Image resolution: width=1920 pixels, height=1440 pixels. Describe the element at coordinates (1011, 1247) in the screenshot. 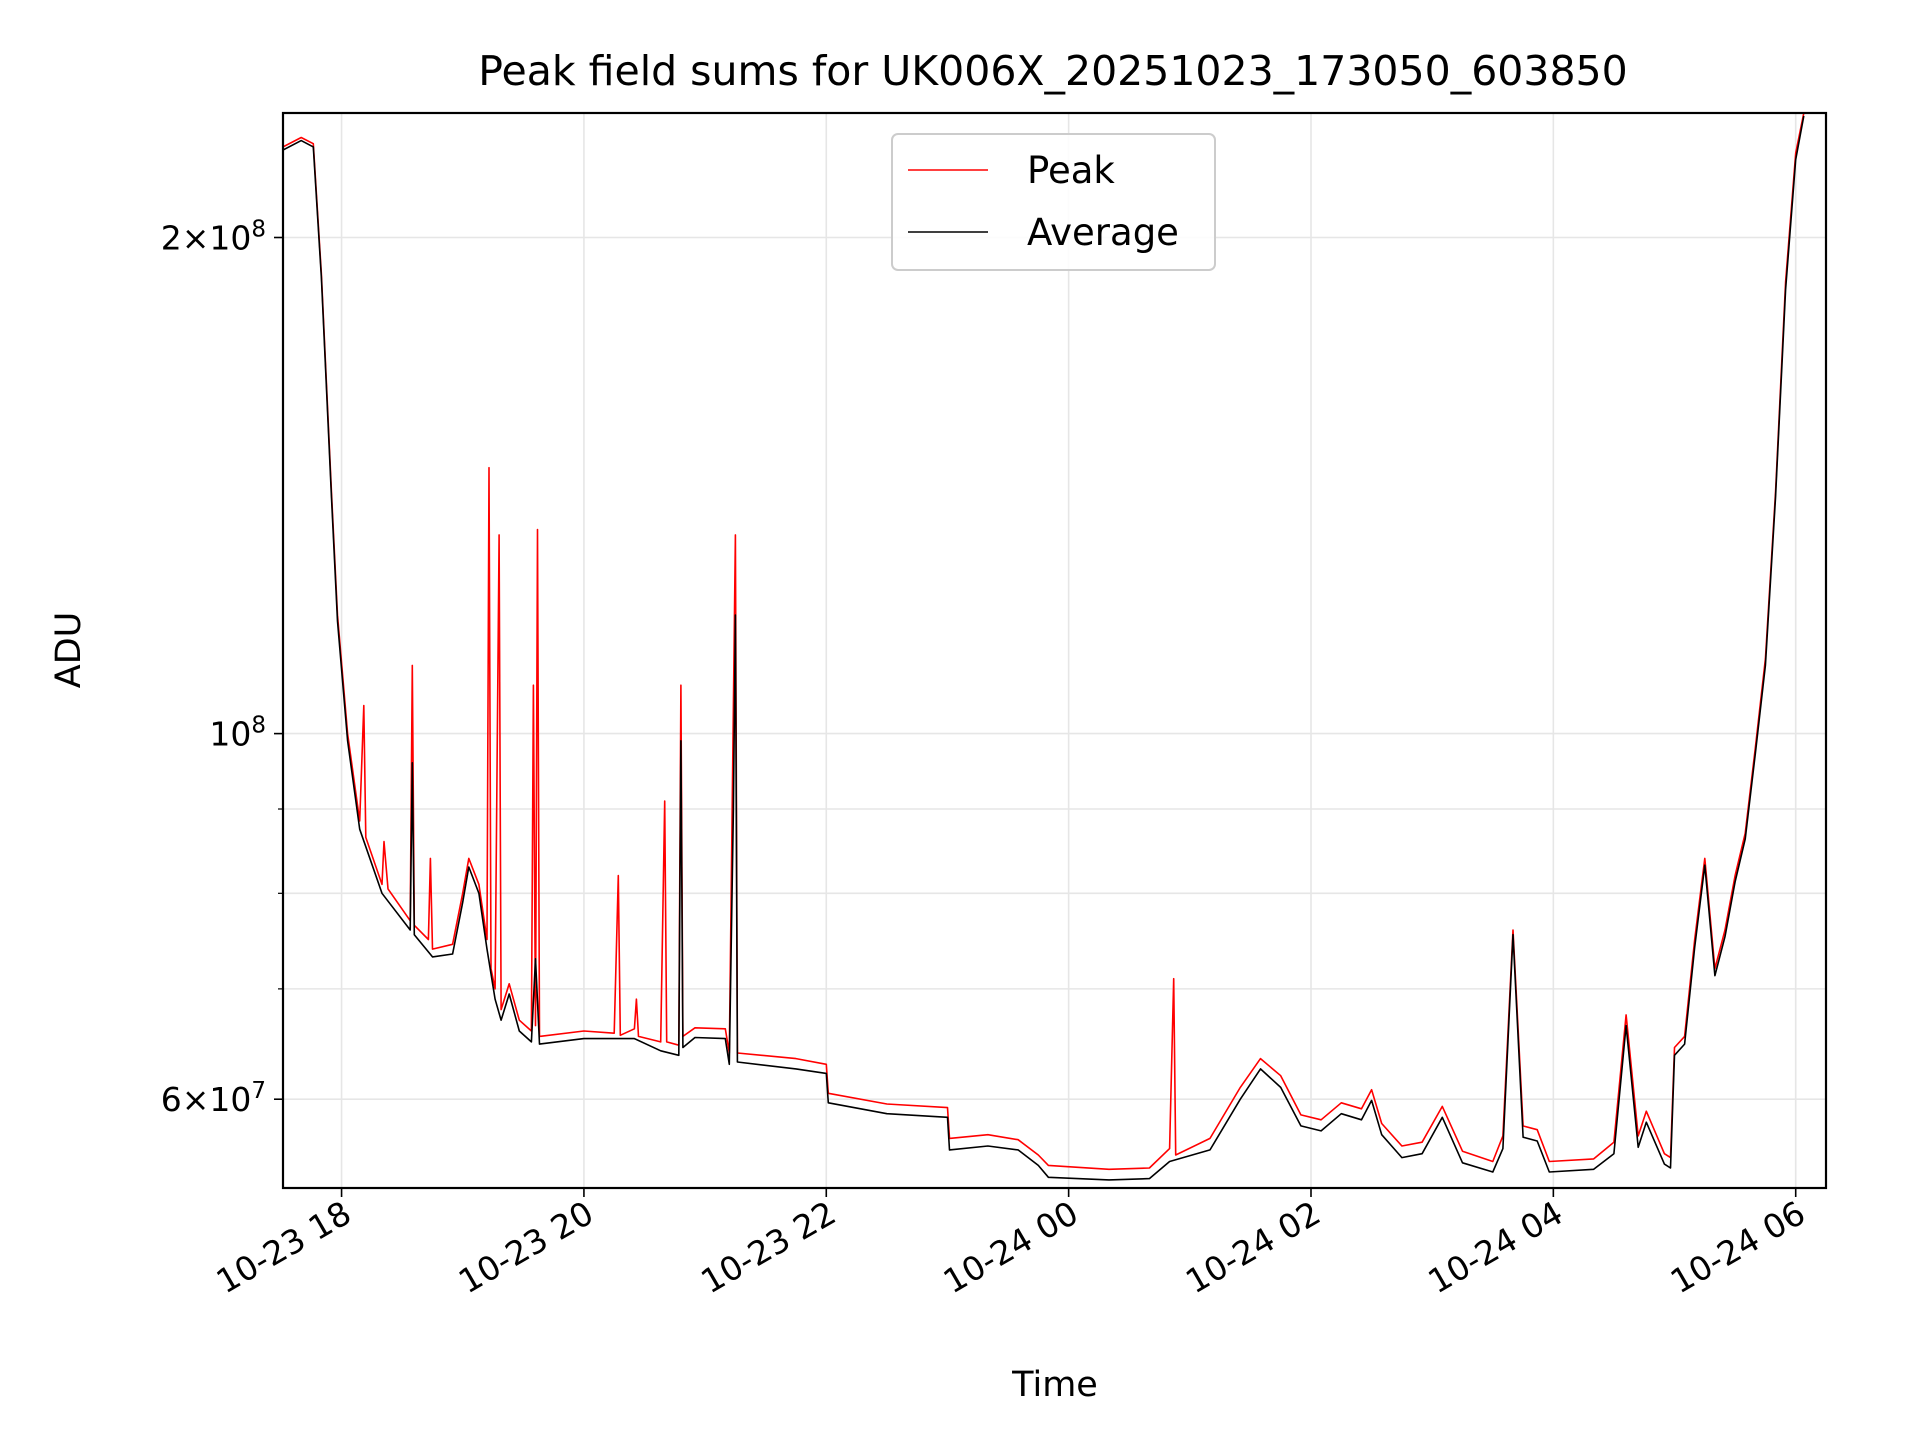

I see `x-tick-label: 10-24 00` at that location.